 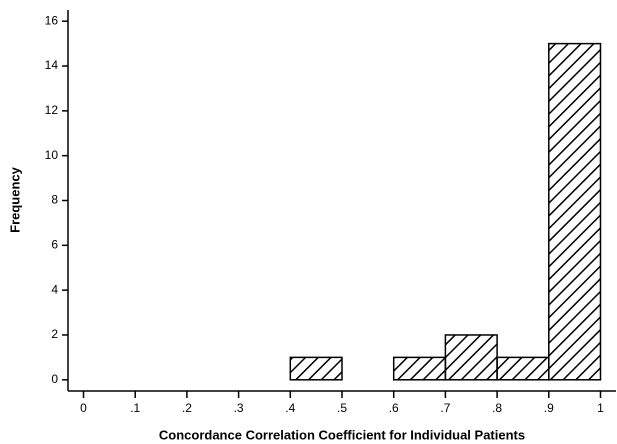 I want to click on x-tick-label: .8, so click(x=497, y=408).